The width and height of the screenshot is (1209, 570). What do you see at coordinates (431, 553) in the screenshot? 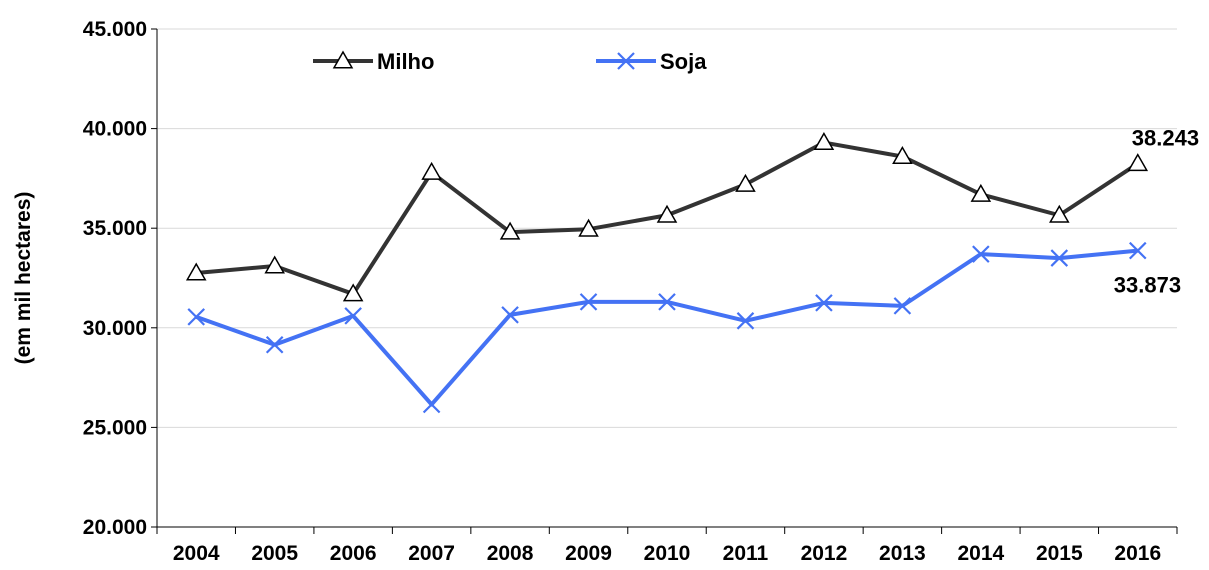
I see `x-tick-label: 2007` at bounding box center [431, 553].